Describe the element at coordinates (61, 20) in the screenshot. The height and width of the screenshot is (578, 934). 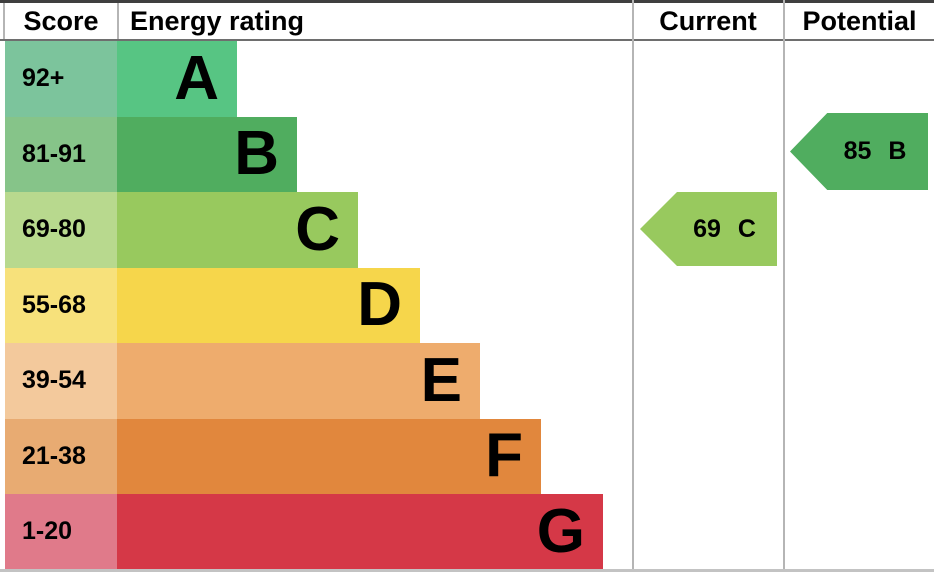
I see `header-score: Score` at that location.